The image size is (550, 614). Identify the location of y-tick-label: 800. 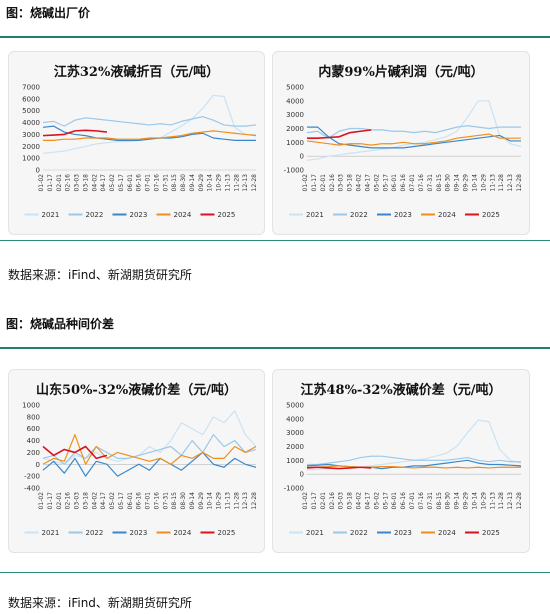
(33, 417).